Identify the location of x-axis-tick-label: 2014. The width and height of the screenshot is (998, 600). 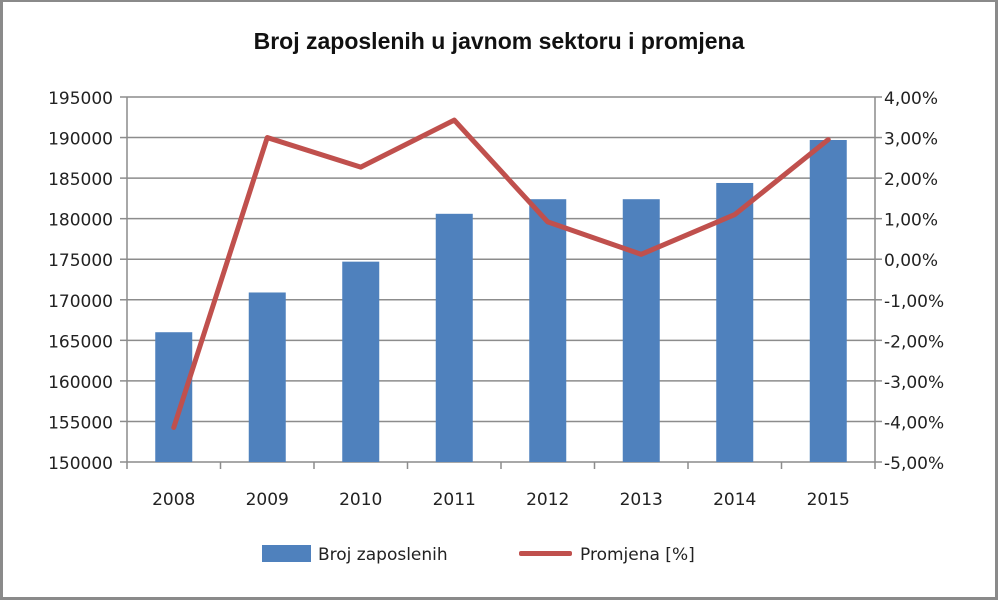
(734, 500).